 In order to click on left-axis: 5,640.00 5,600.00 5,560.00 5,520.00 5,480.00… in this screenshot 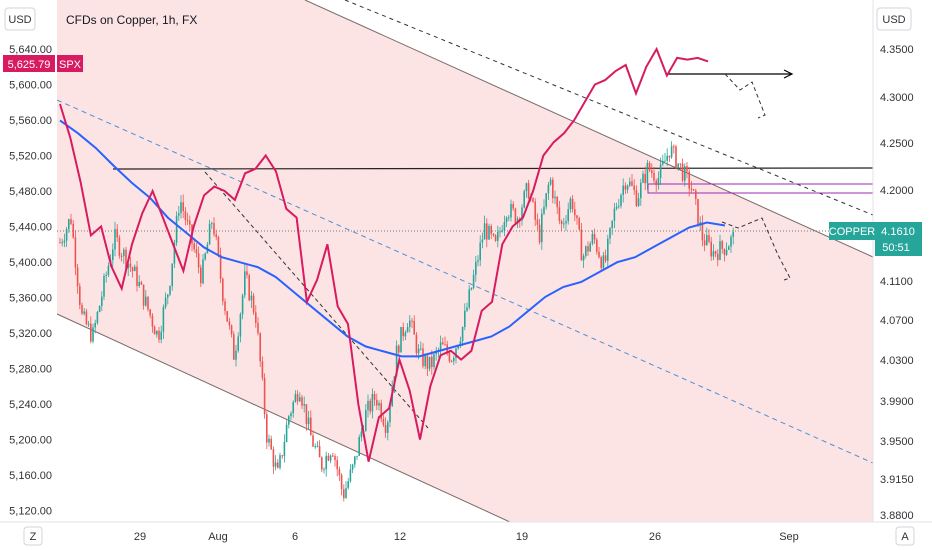, I will do `click(30, 281)`.